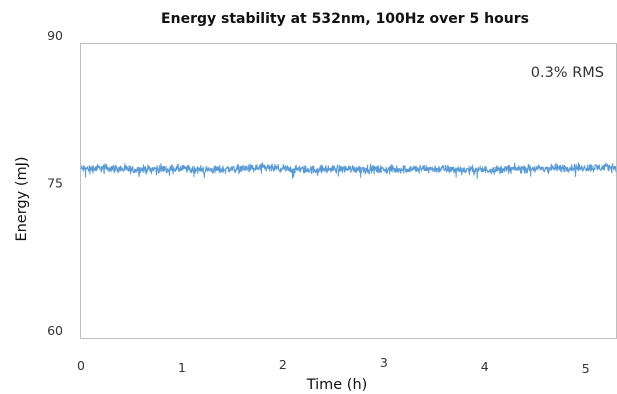 The height and width of the screenshot is (394, 617). What do you see at coordinates (586, 368) in the screenshot?
I see `x-tick-label: 5` at bounding box center [586, 368].